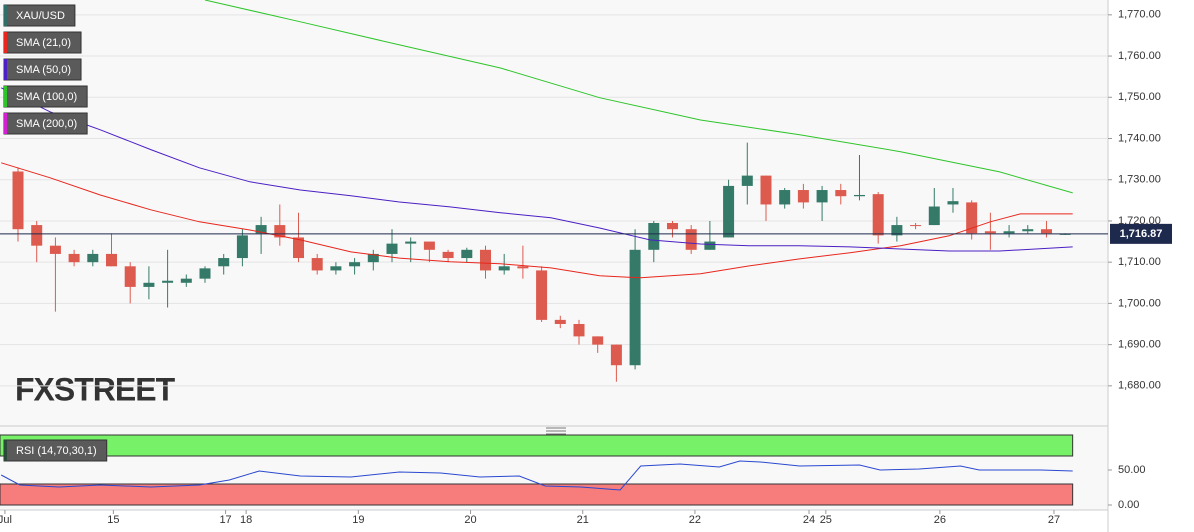  I want to click on x-tick-label: 15, so click(113, 520).